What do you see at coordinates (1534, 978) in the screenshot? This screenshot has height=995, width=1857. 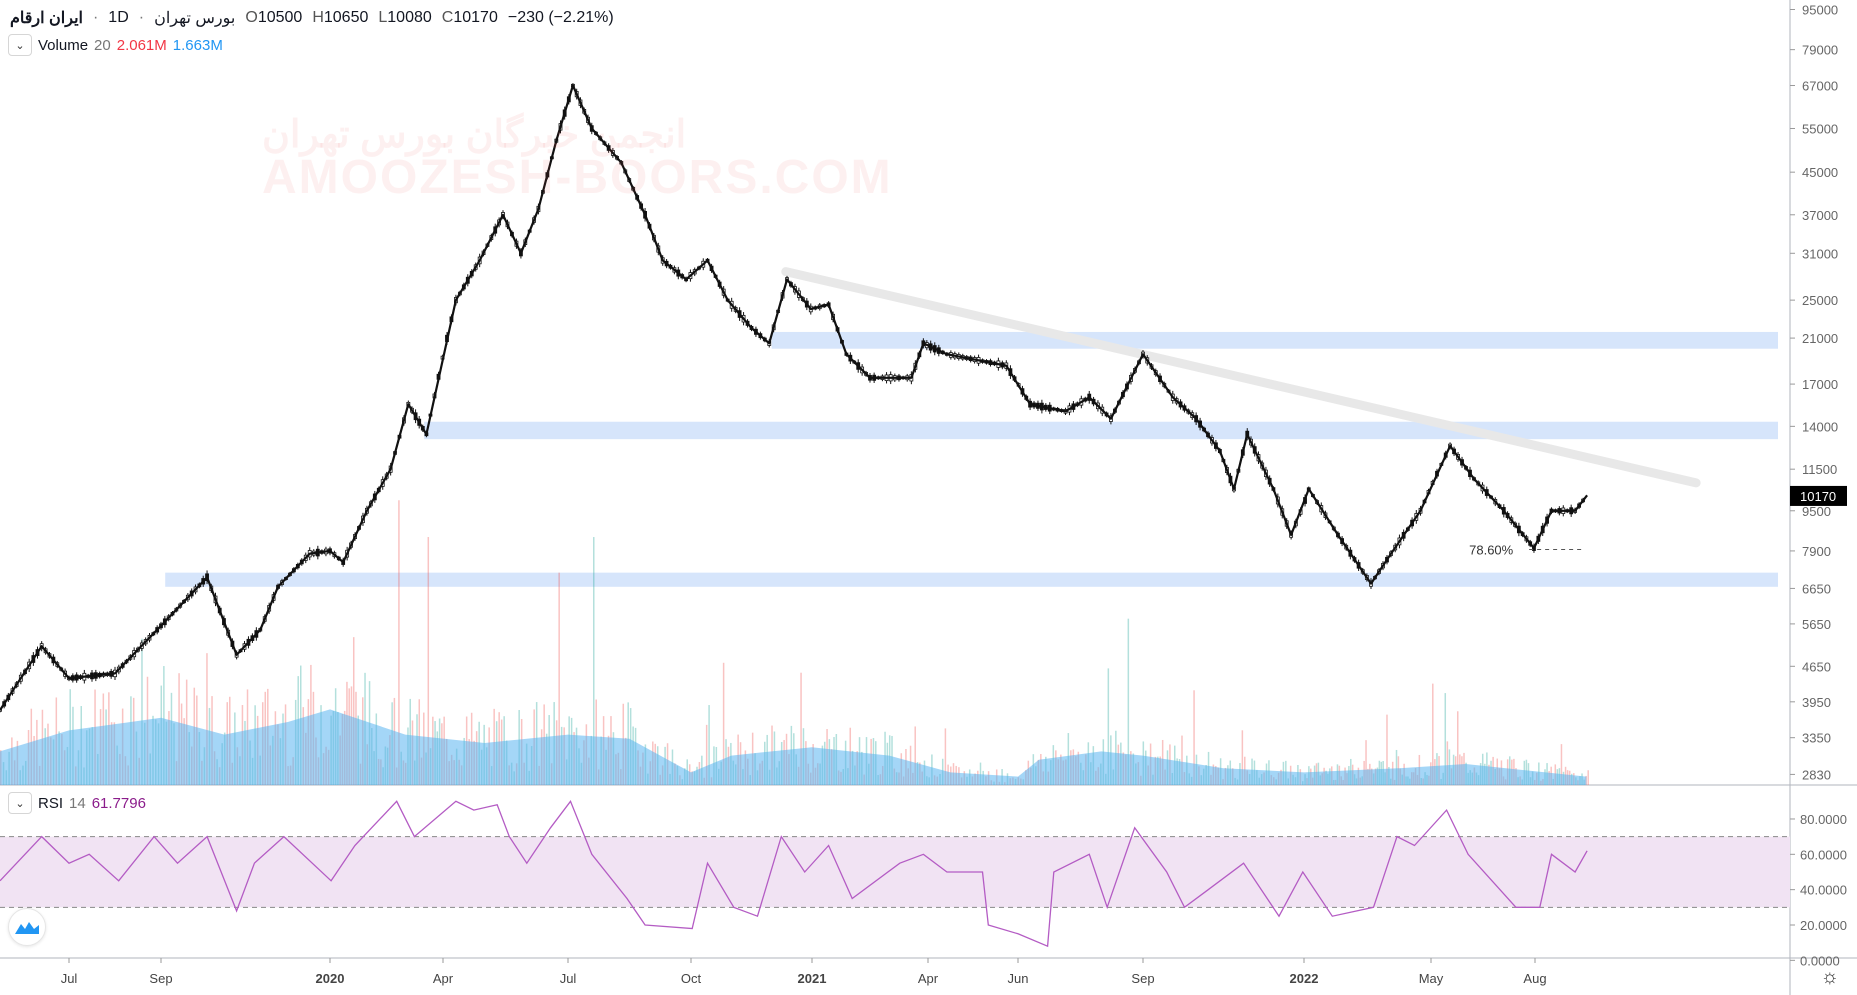 I see `time-axis-label: Aug` at bounding box center [1534, 978].